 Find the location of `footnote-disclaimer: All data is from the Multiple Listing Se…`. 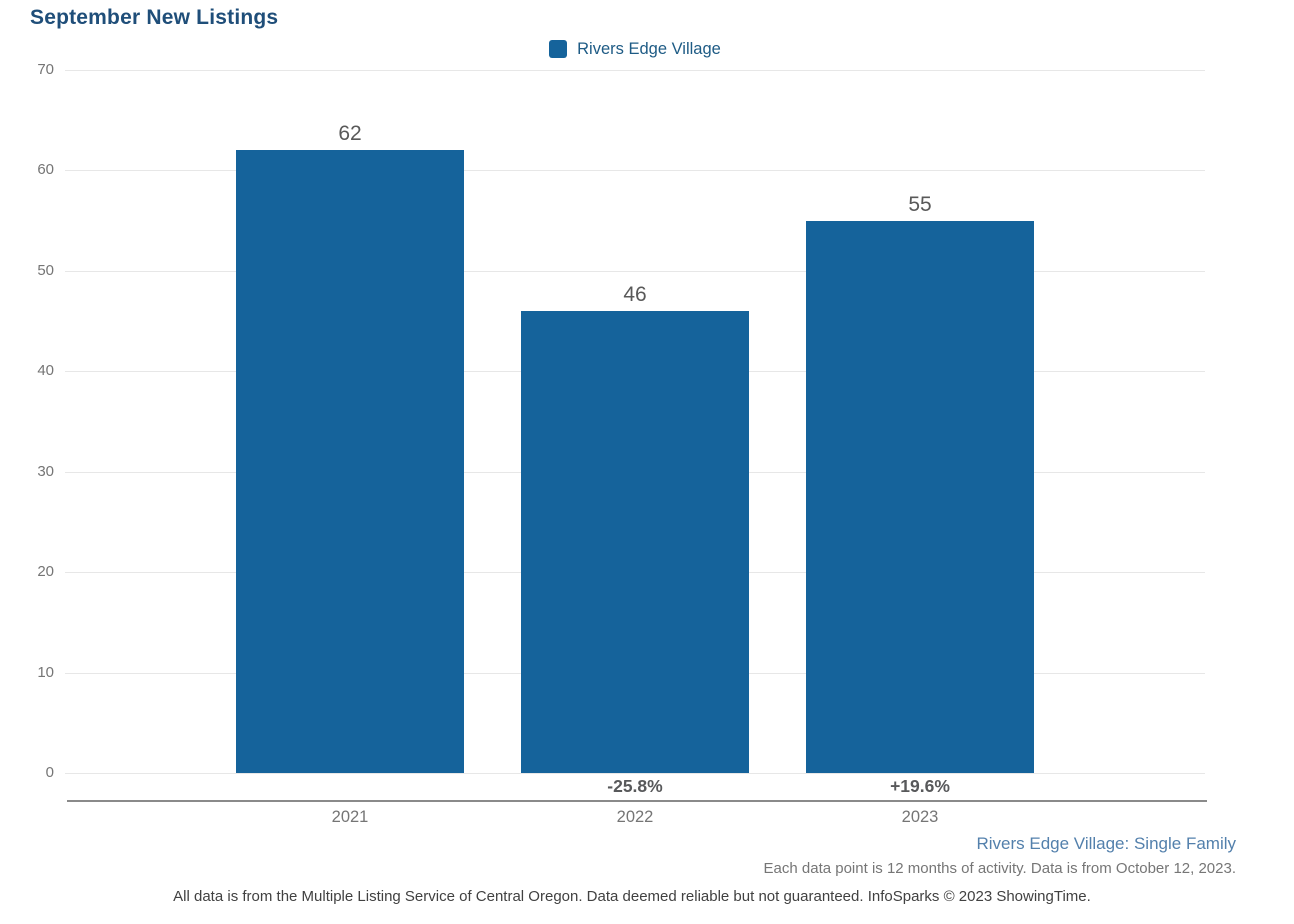

footnote-disclaimer: All data is from the Multiple Listing Se… is located at coordinates (632, 896).